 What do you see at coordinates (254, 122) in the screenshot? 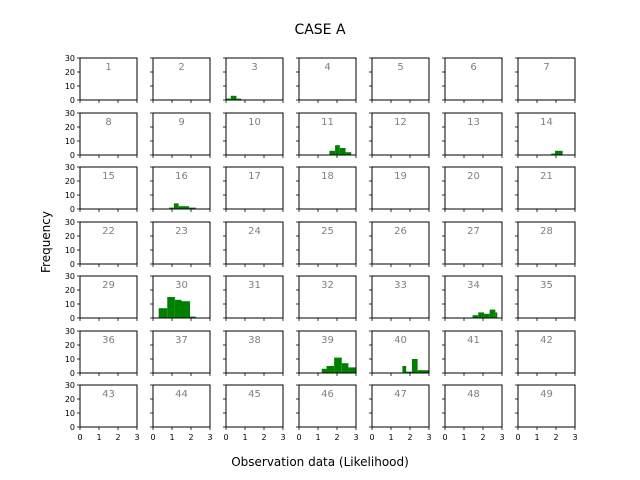
I see `panel-number: 10` at bounding box center [254, 122].